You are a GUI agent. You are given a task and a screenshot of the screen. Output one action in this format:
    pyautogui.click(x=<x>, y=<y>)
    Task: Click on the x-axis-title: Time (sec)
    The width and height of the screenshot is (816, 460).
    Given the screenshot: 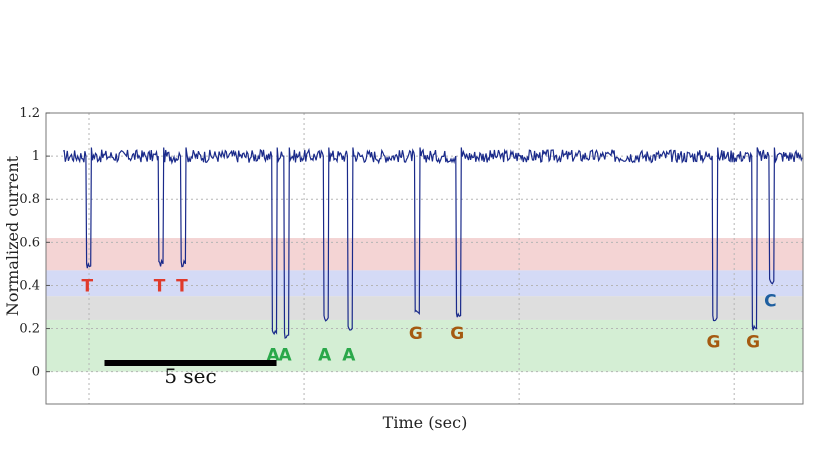 What is the action you would take?
    pyautogui.click(x=425, y=422)
    